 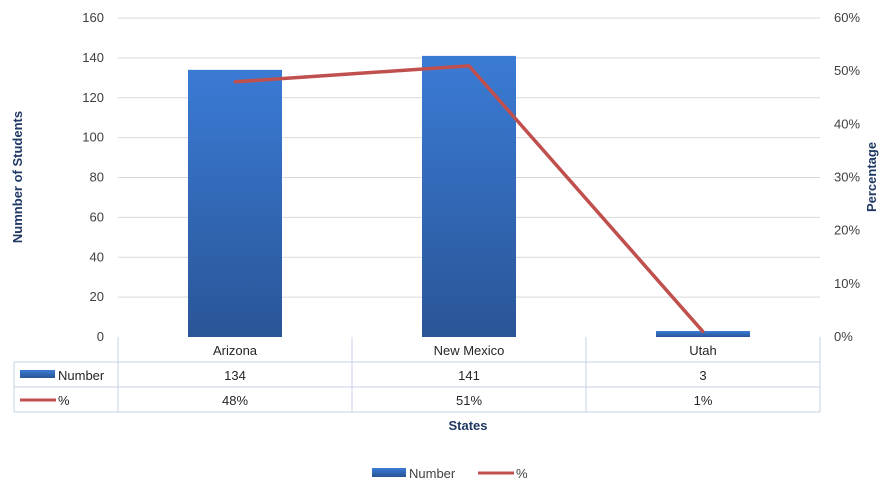 What do you see at coordinates (17, 177) in the screenshot?
I see `y-axis-title: Numnber of Students` at bounding box center [17, 177].